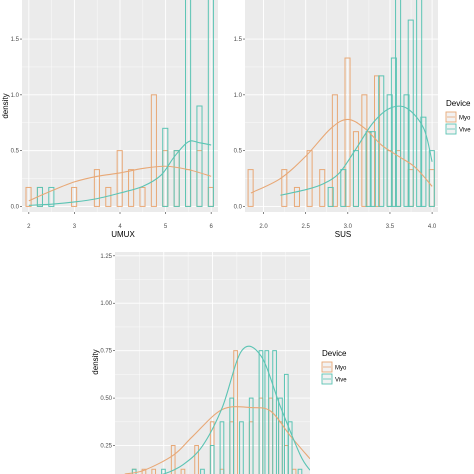 The width and height of the screenshot is (474, 474). Describe the element at coordinates (106, 447) in the screenshot. I see `y-tick-label: 0.25` at that location.